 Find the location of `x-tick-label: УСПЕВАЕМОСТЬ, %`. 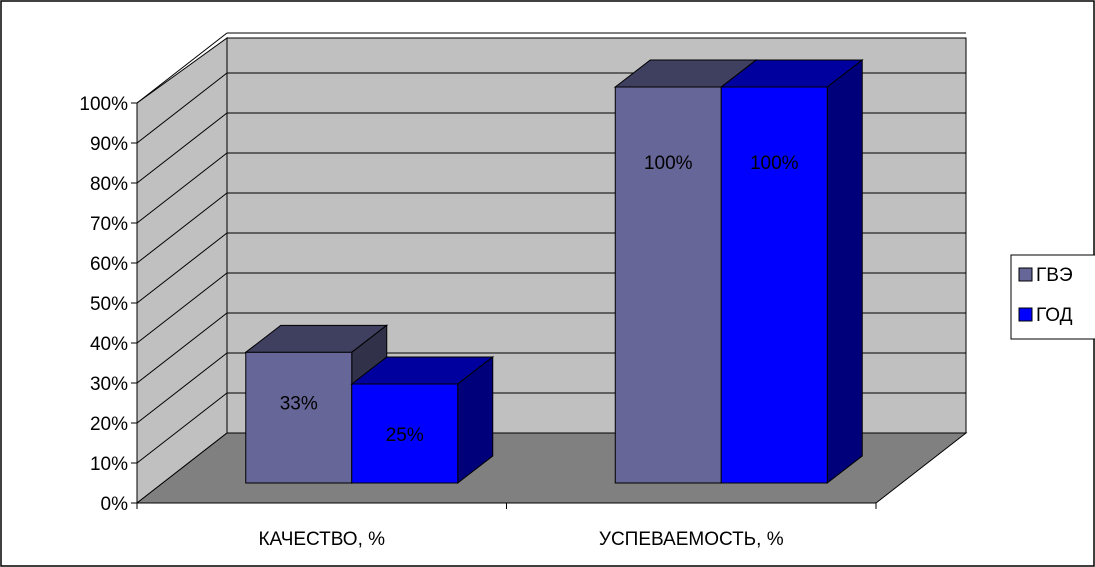

x-tick-label: УСПЕВАЕМОСТЬ, % is located at coordinates (691, 539).